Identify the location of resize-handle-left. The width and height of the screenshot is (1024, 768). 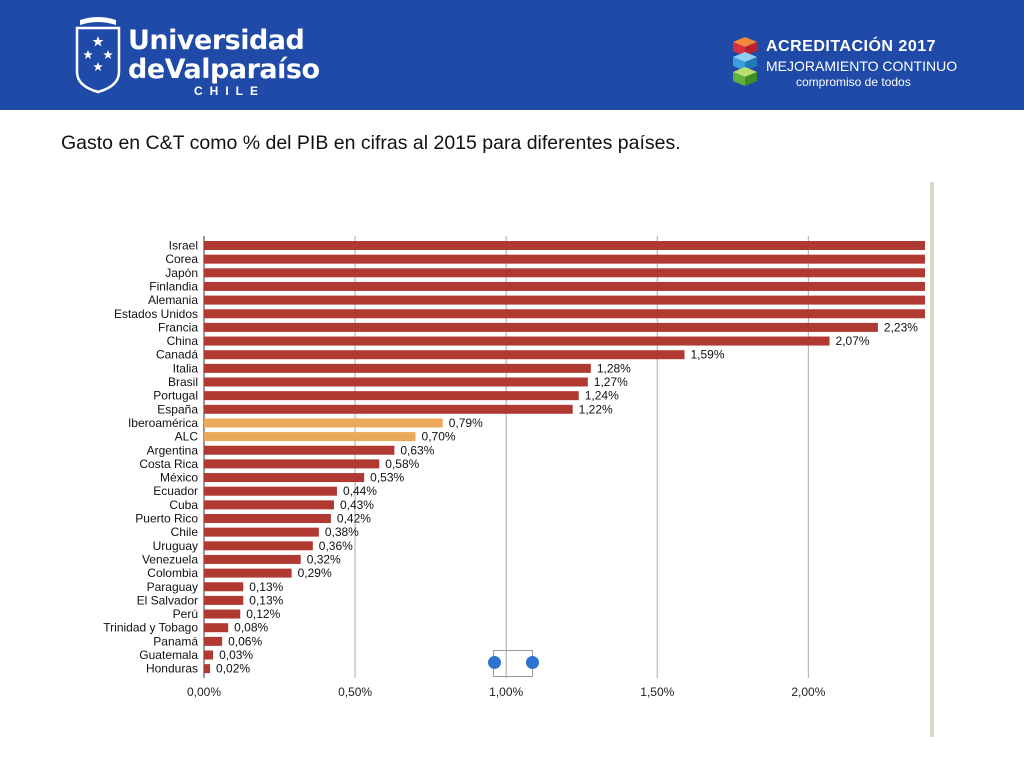
(494, 662).